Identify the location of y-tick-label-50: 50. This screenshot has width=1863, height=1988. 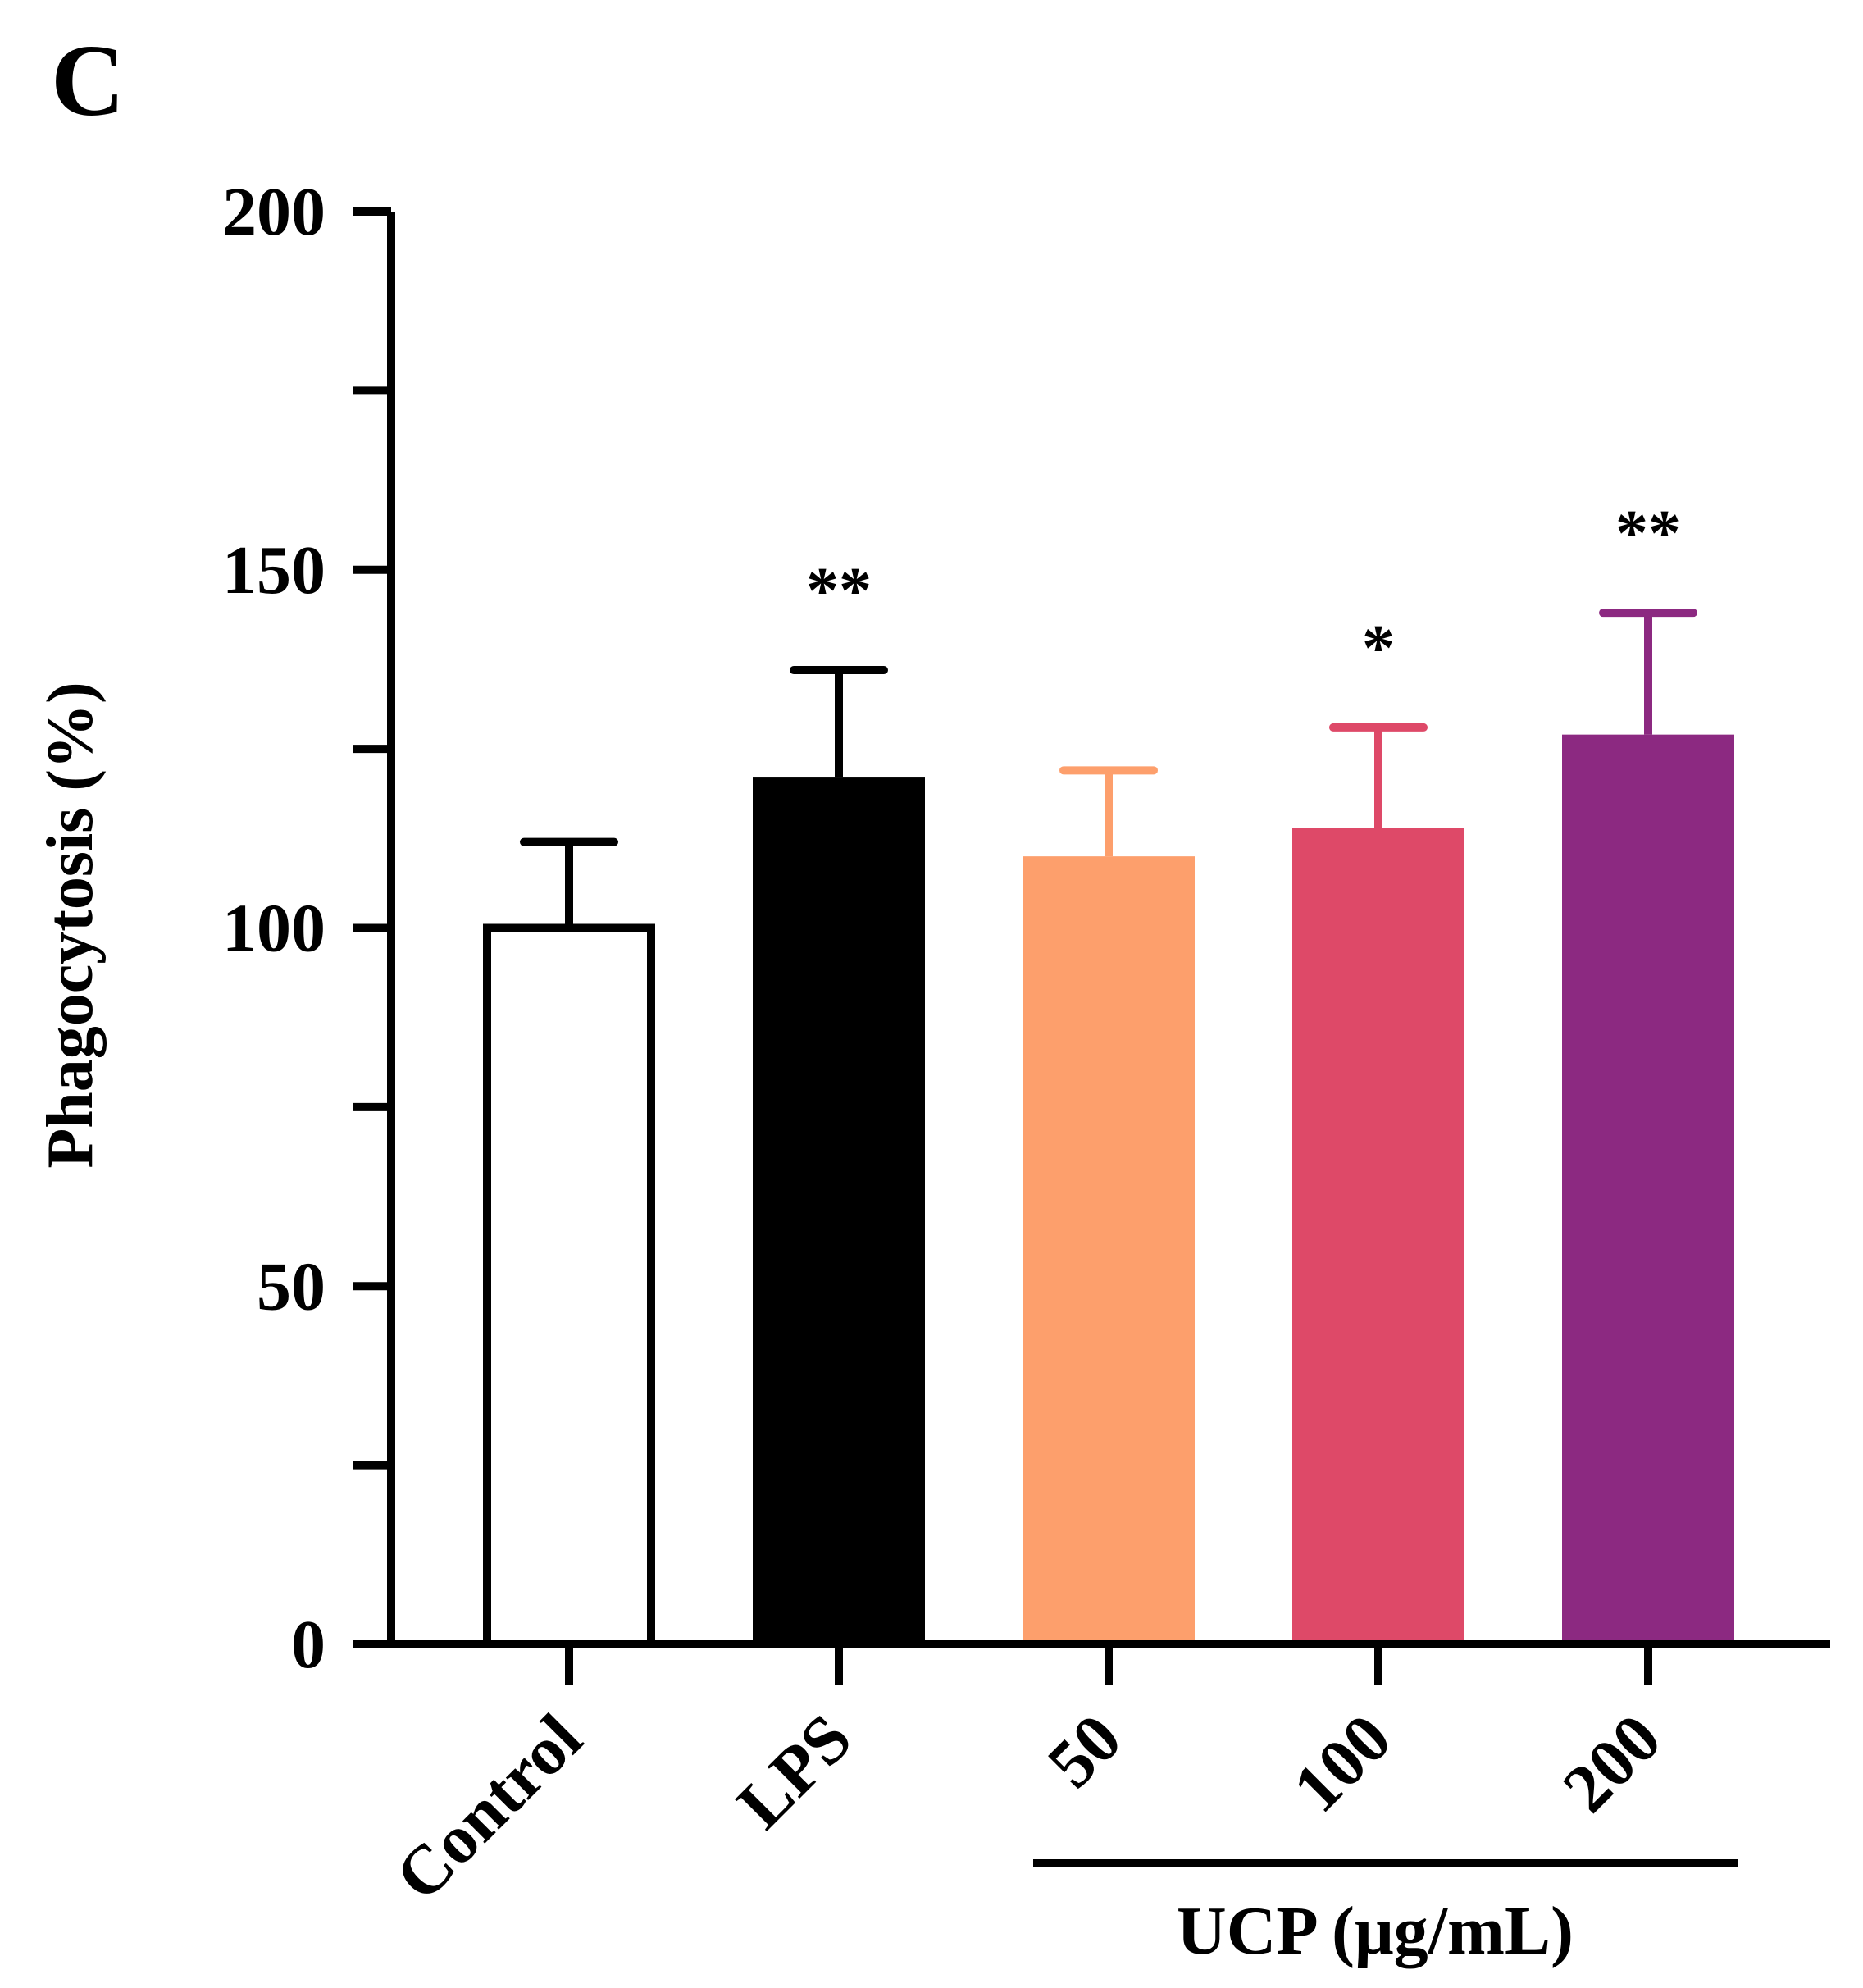
(291, 1286).